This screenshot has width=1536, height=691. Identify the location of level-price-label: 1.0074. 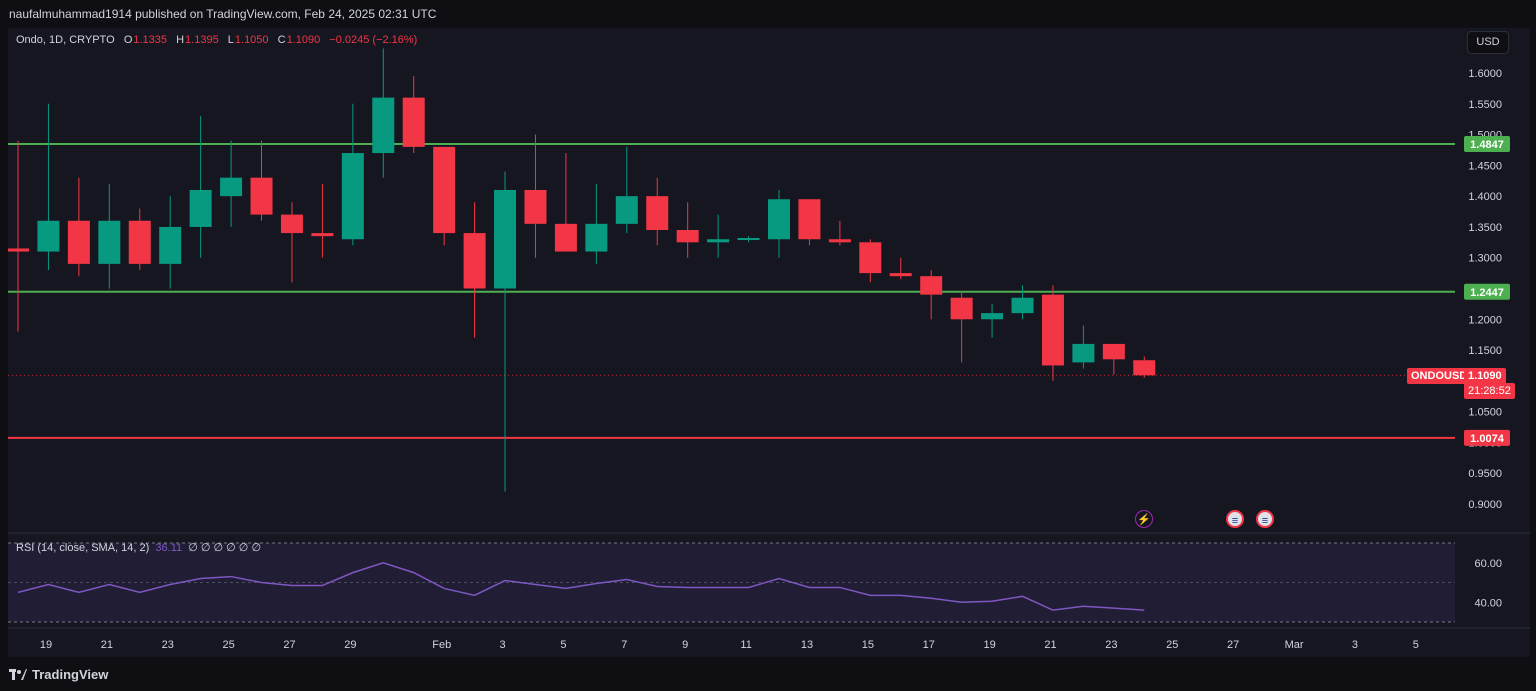
(1487, 439).